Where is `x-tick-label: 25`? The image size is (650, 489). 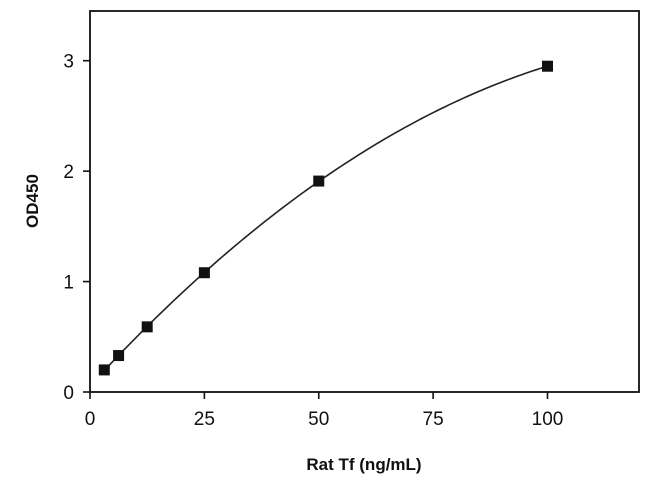
x-tick-label: 25 is located at coordinates (204, 419).